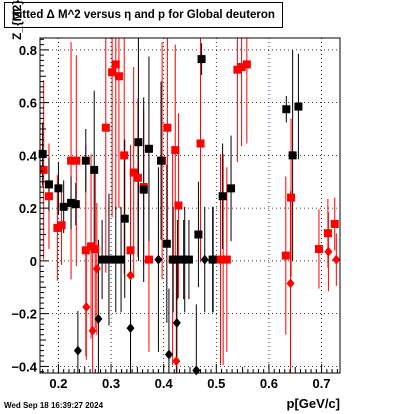 The height and width of the screenshot is (414, 400). Describe the element at coordinates (28, 208) in the screenshot. I see `y-tick-label: 0.2` at that location.